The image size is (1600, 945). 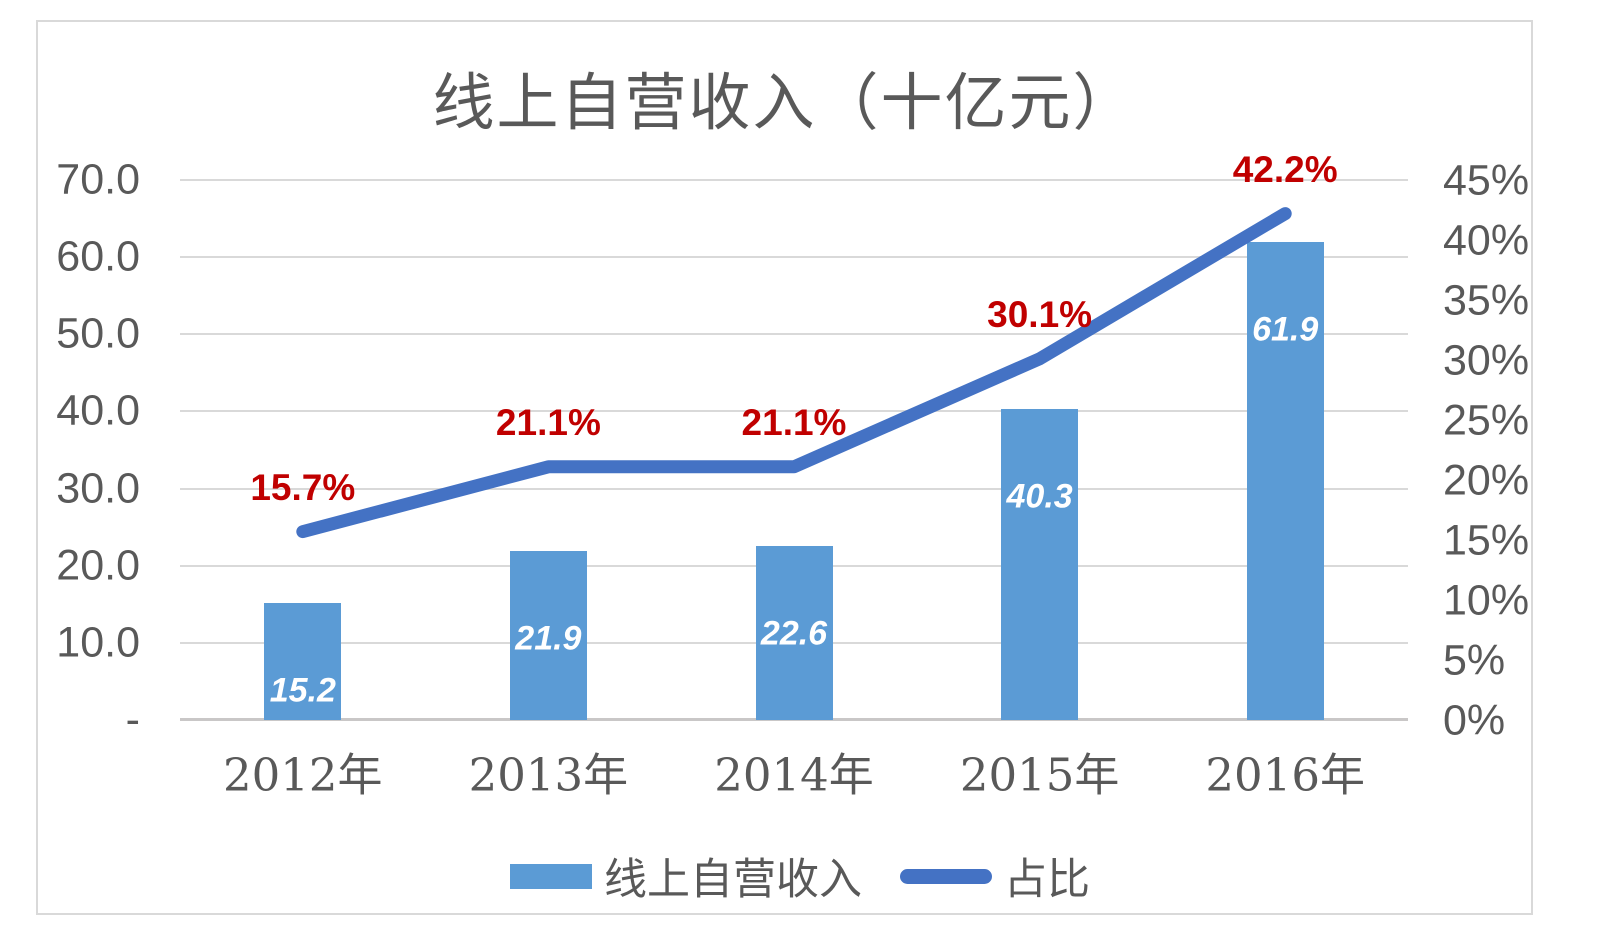 What do you see at coordinates (1285, 775) in the screenshot?
I see `x-axis-label: 2016年` at bounding box center [1285, 775].